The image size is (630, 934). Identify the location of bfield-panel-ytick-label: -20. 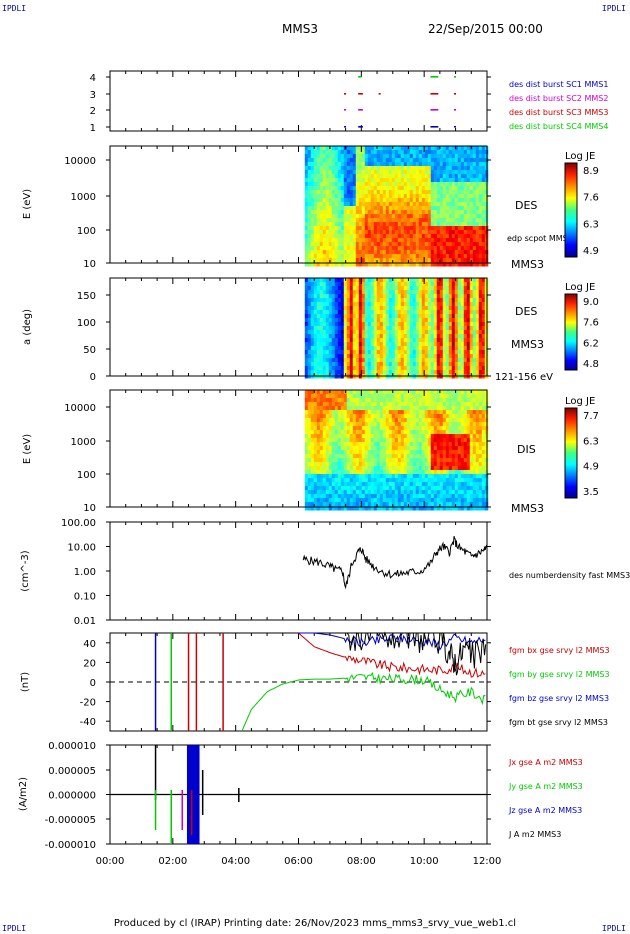
(88, 703).